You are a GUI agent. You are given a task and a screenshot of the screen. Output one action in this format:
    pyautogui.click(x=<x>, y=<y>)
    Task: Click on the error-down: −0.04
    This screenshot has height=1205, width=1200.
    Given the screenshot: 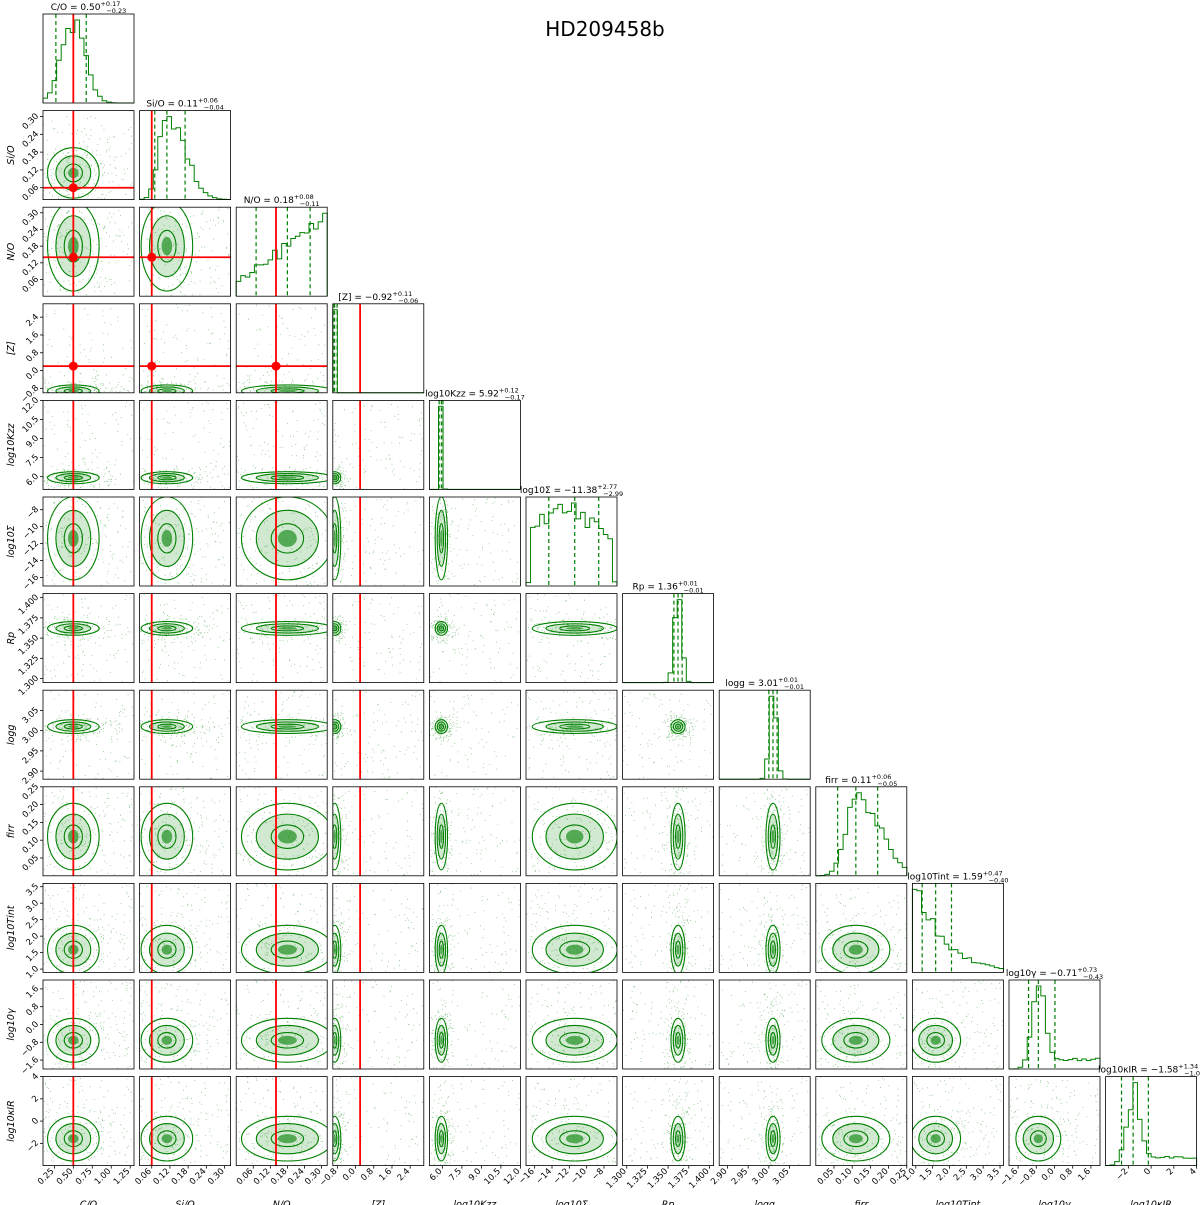 What is the action you would take?
    pyautogui.click(x=214, y=108)
    